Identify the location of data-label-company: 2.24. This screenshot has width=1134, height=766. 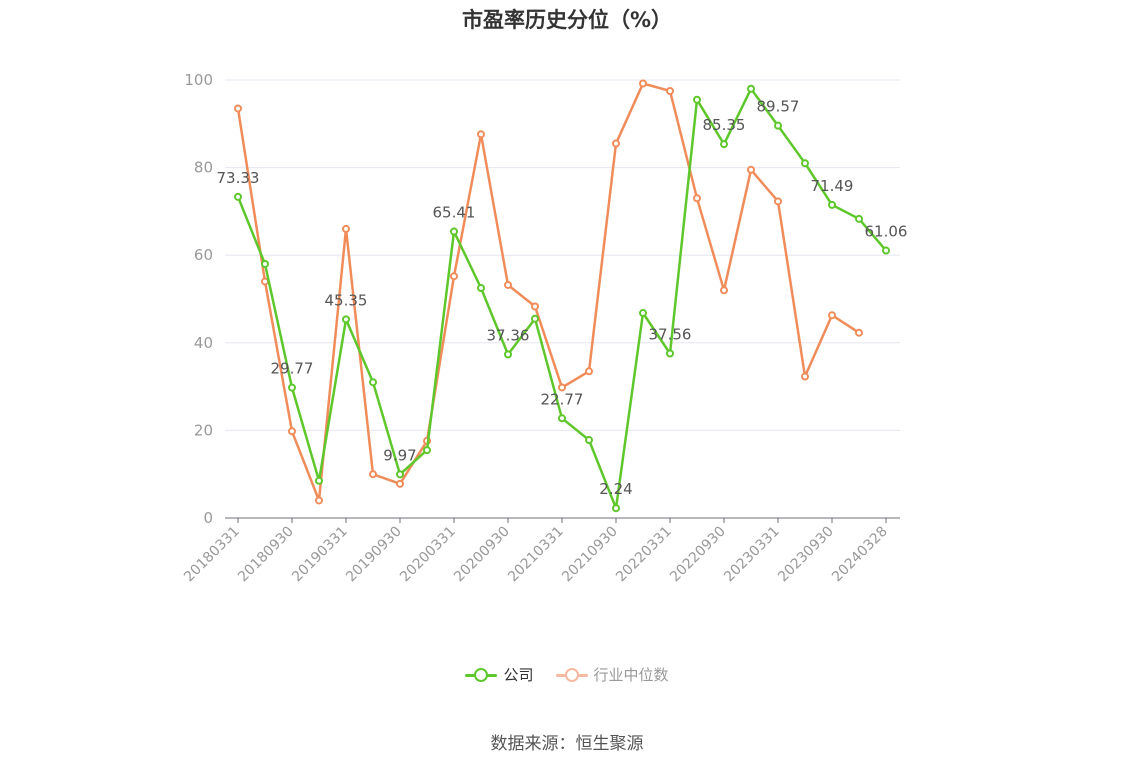
(615, 489).